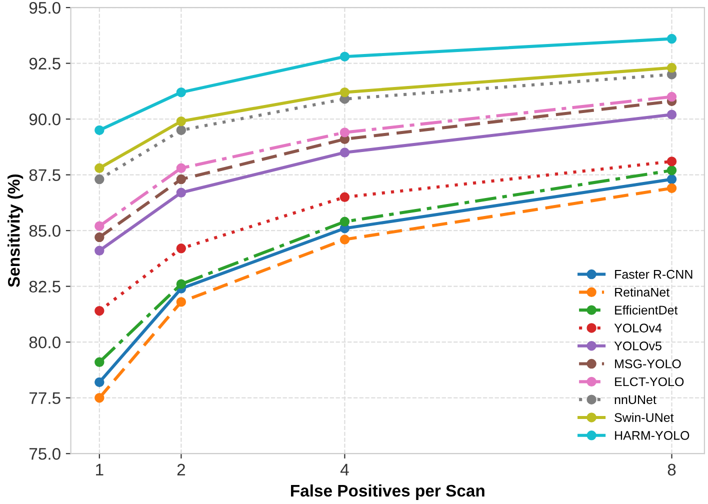  Describe the element at coordinates (672, 470) in the screenshot. I see `x-tick-label: 8` at that location.